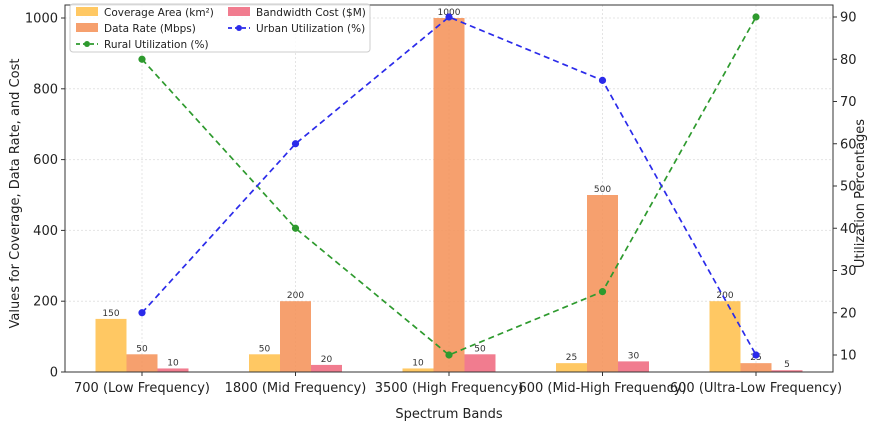 The width and height of the screenshot is (872, 425). I want to click on x-tick-label: 600 (Mid-High Frequency), so click(602, 388).